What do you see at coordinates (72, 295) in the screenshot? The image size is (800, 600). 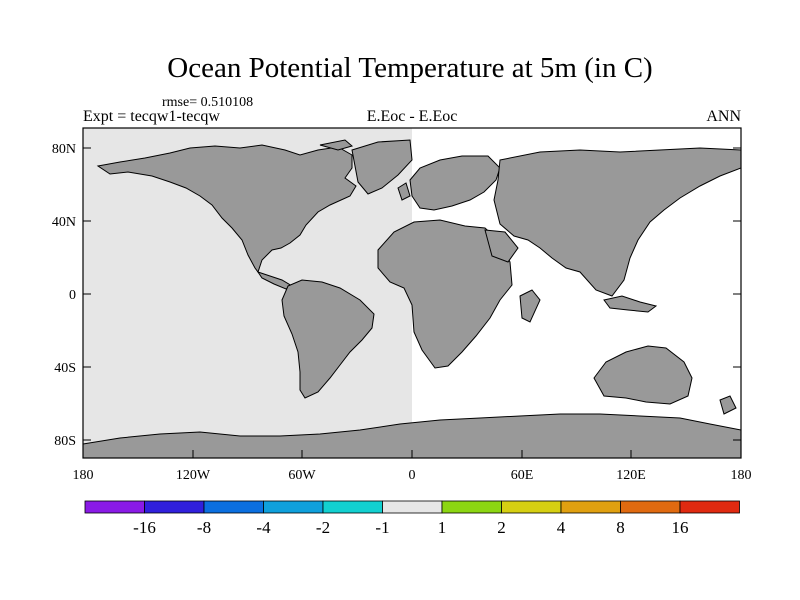 I see `lat-label-0: 0` at bounding box center [72, 295].